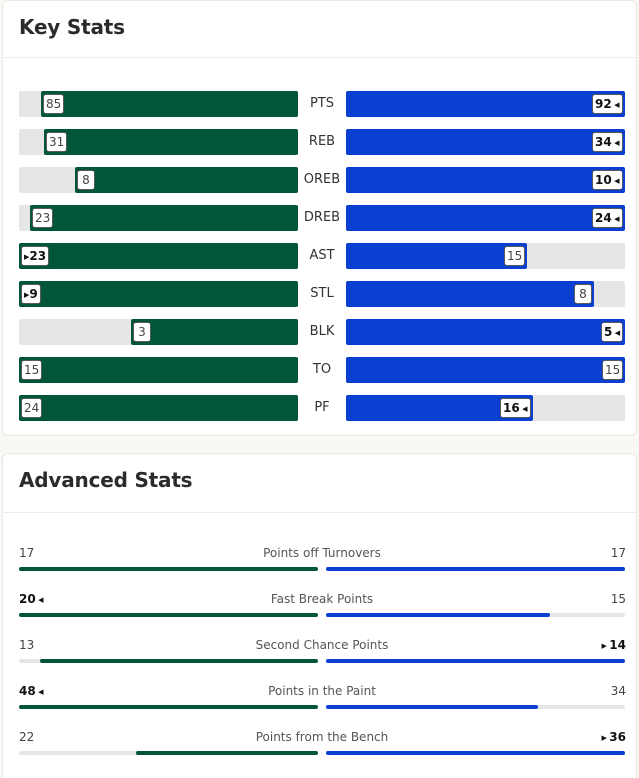  I want to click on stat-label: TO, so click(322, 369).